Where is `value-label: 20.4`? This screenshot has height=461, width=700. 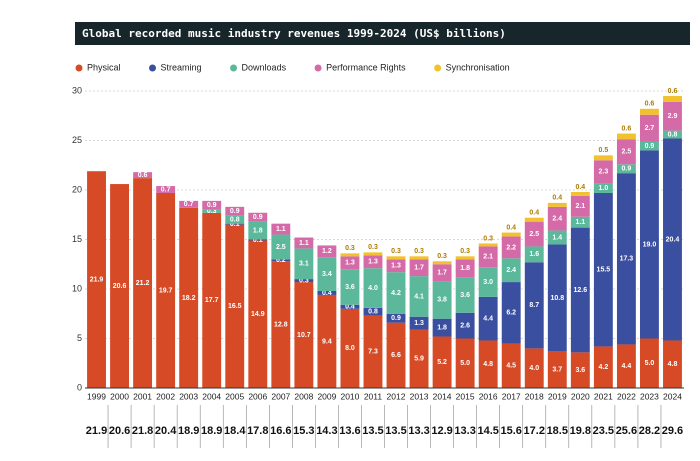 value-label: 20.4 is located at coordinates (673, 239).